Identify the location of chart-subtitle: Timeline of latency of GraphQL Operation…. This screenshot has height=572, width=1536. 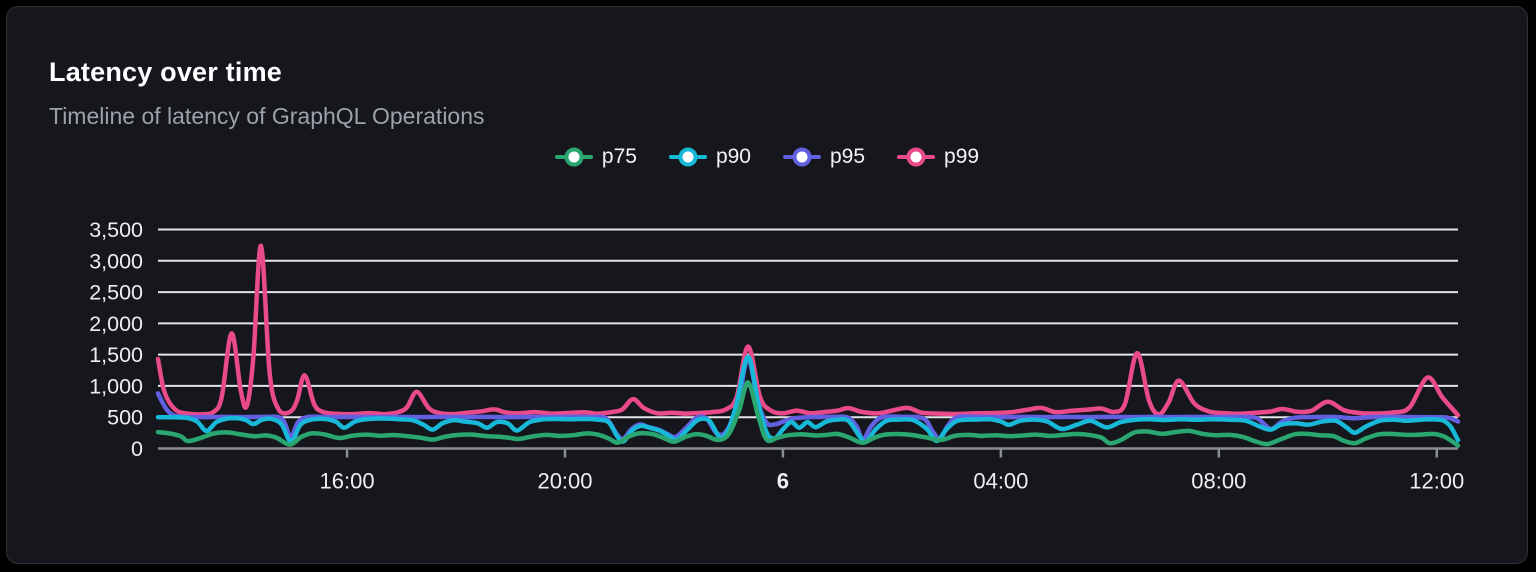
(267, 116).